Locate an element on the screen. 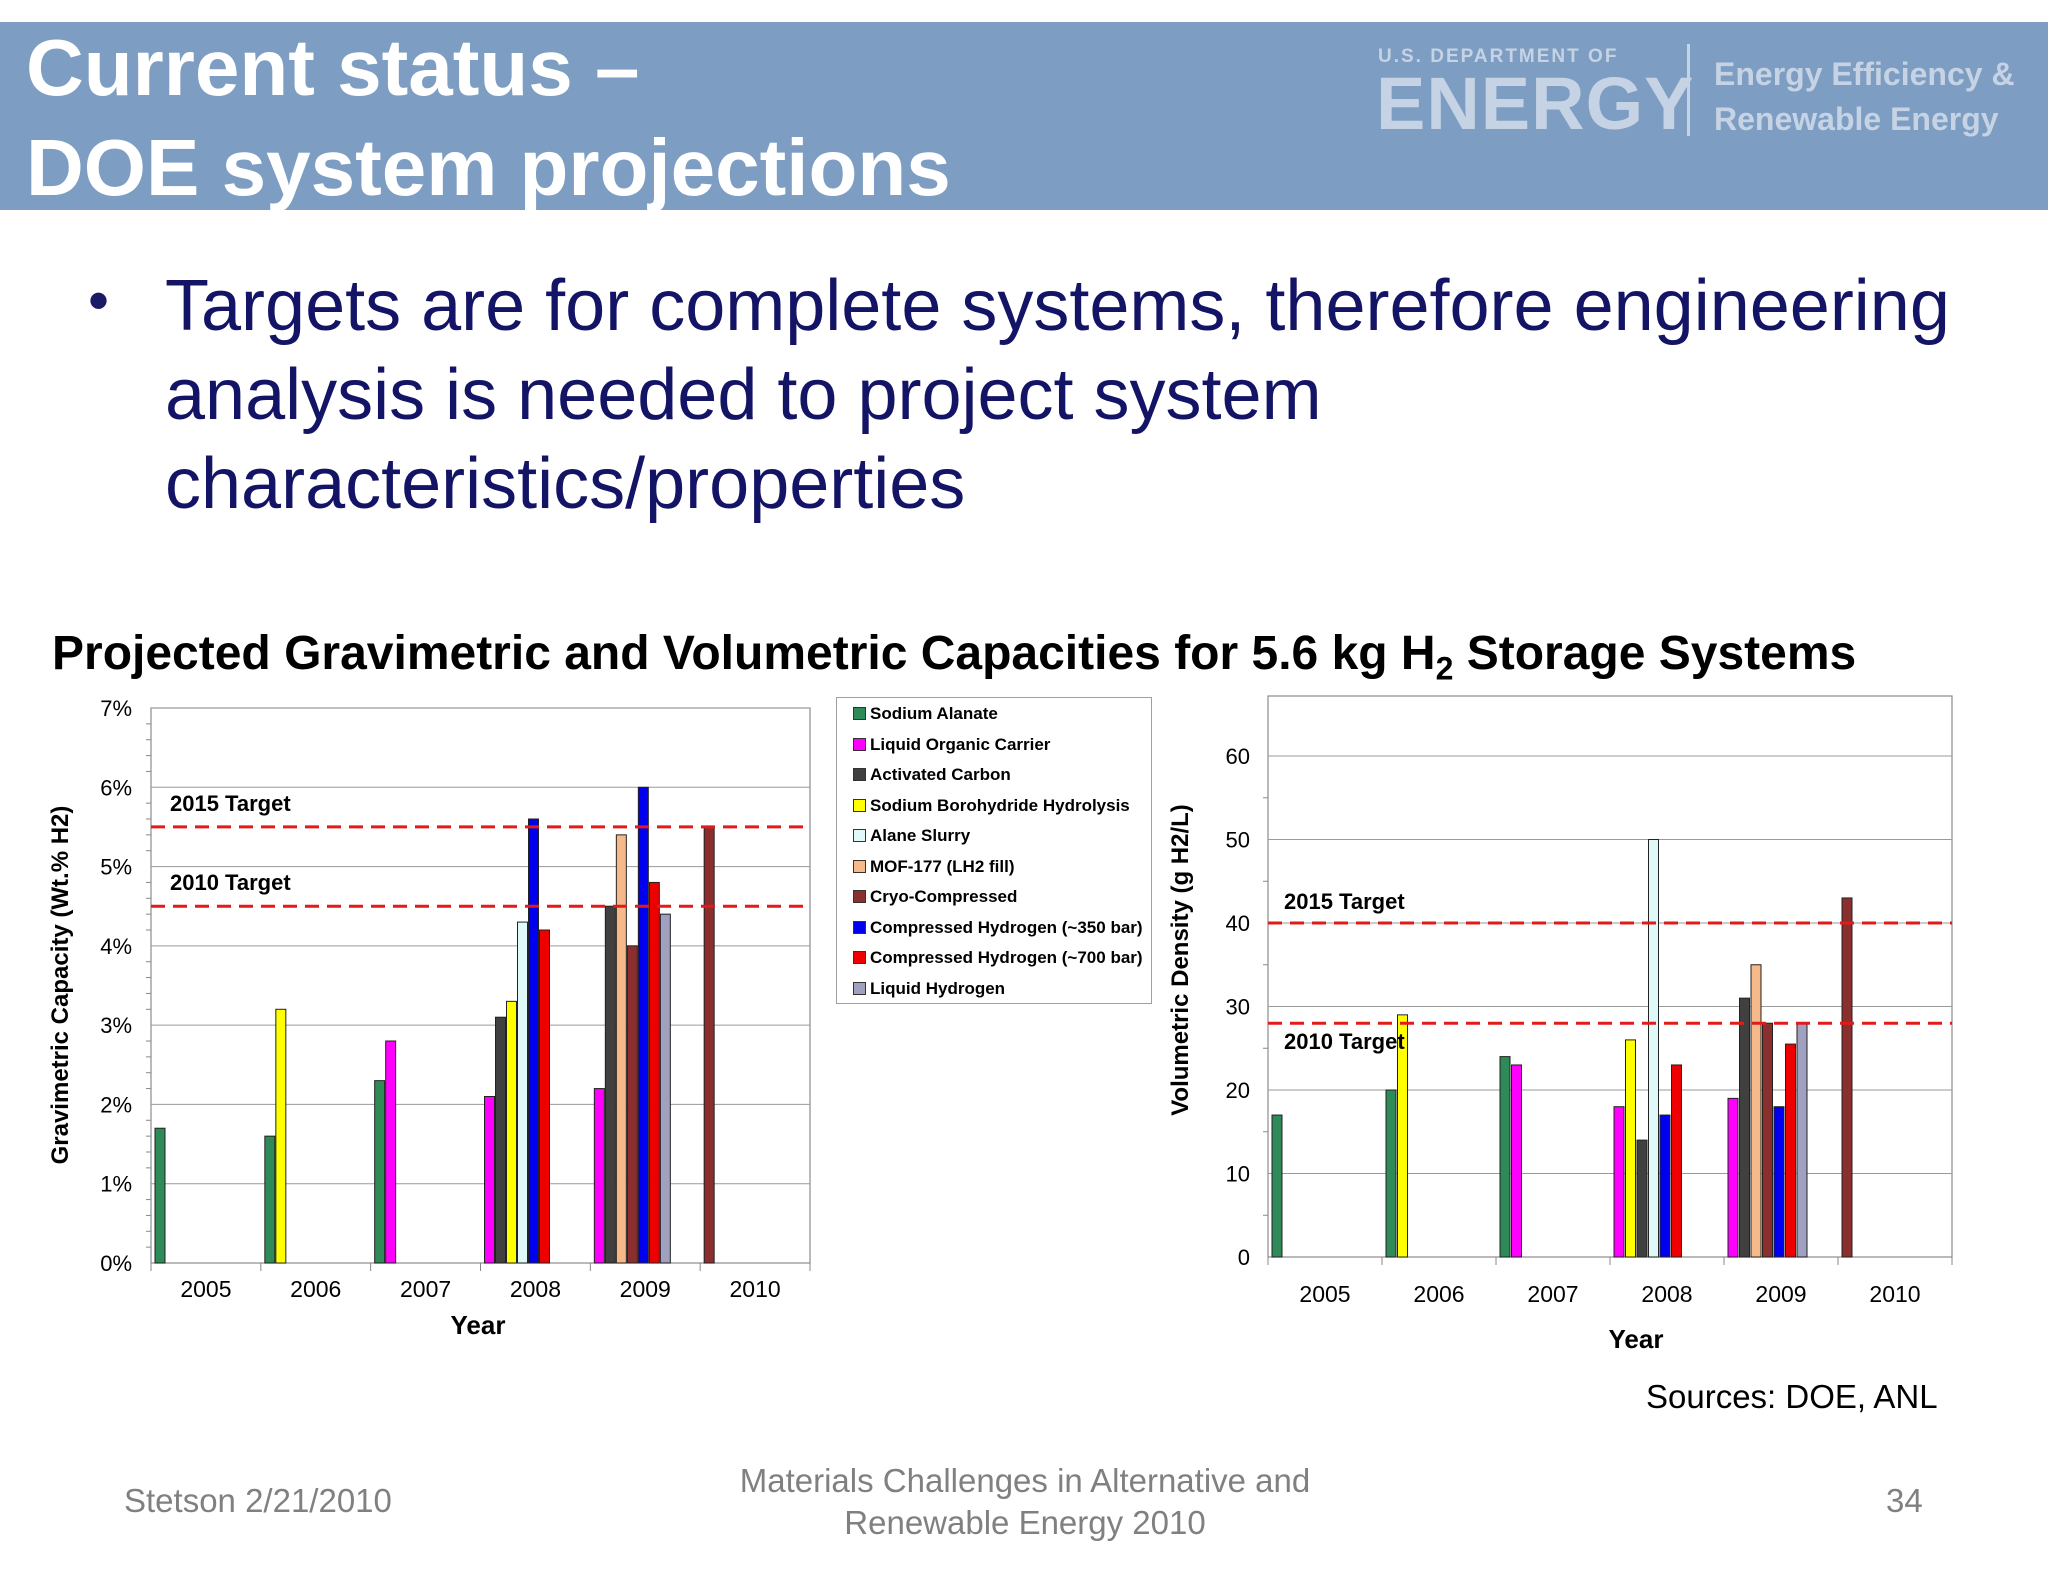 The width and height of the screenshot is (2048, 1582). legend-item: MOF-177 (LH2 fill) is located at coordinates (934, 868).